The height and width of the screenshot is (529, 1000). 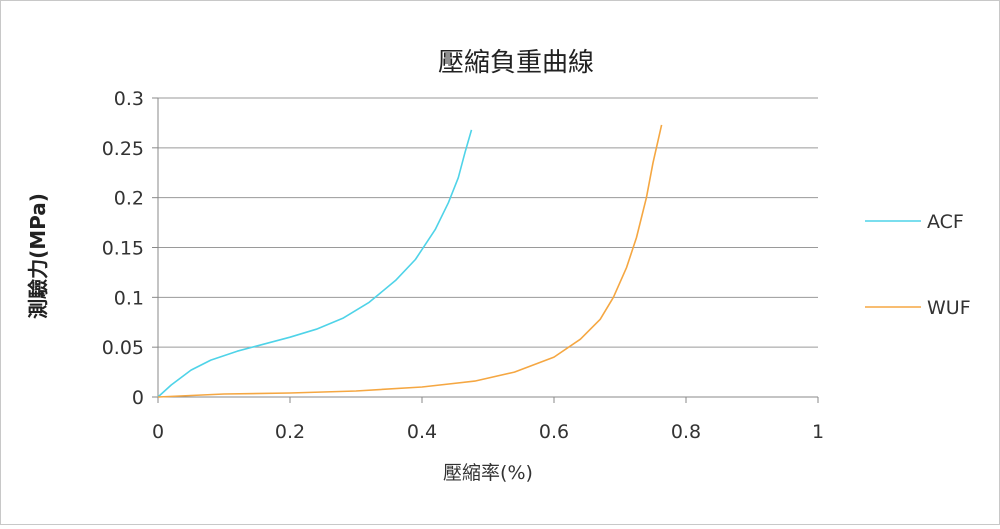 I want to click on x-tick-label: 0.4, so click(x=422, y=432).